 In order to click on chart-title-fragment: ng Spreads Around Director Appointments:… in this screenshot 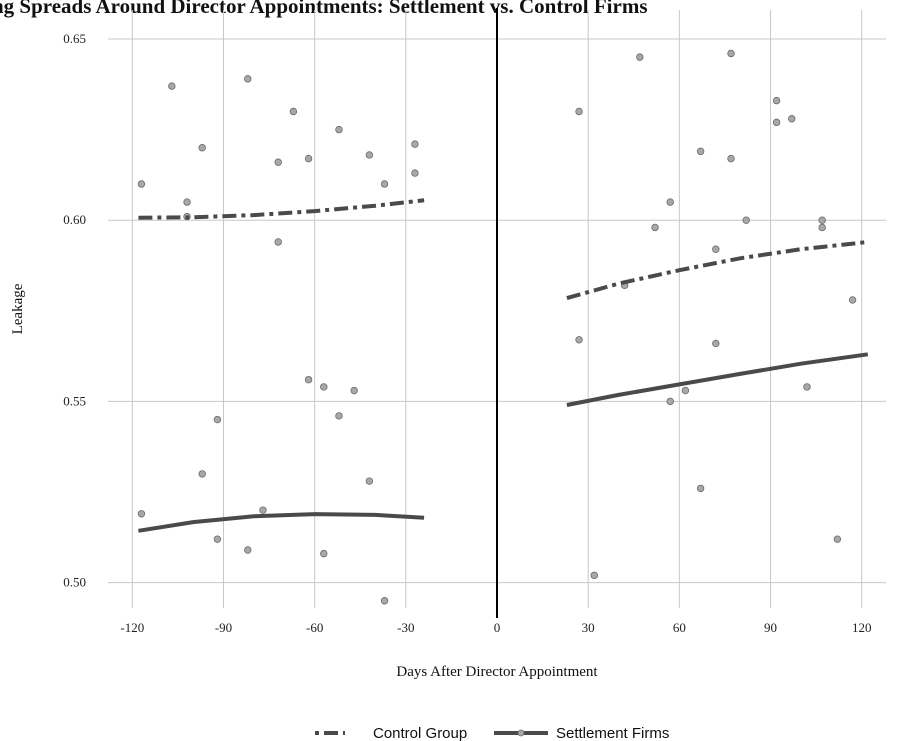, I will do `click(324, 9)`.